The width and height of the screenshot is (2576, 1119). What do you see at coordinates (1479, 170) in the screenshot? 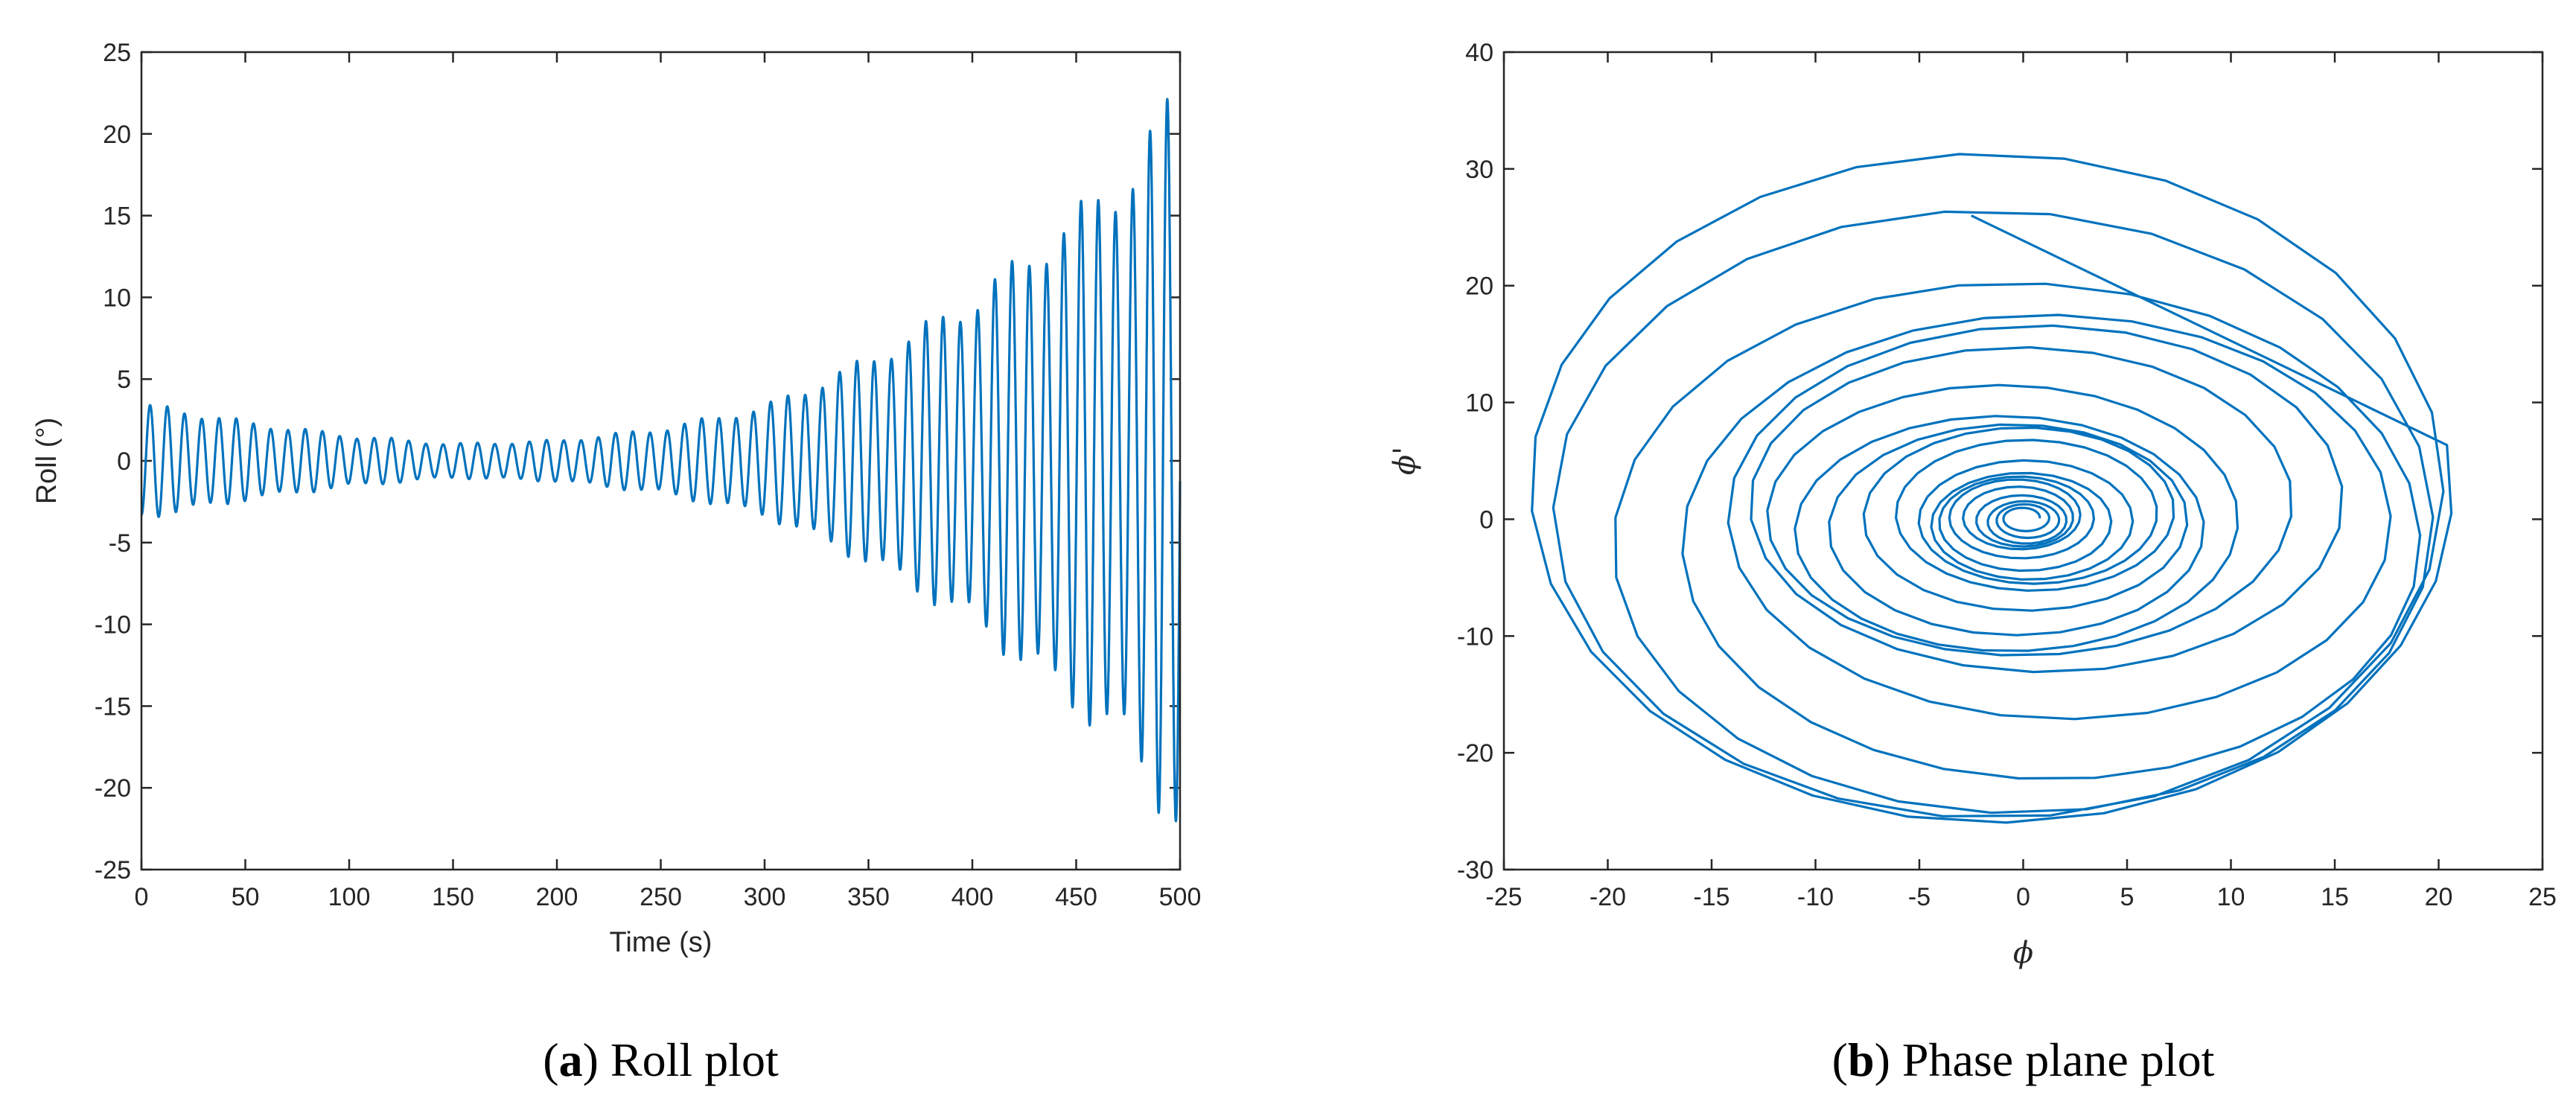
I see `y-tick-label: 30` at bounding box center [1479, 170].